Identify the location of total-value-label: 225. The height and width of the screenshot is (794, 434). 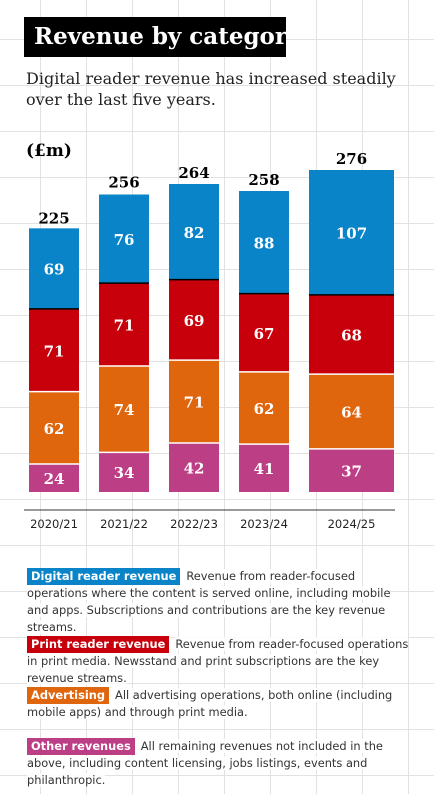
(53, 219).